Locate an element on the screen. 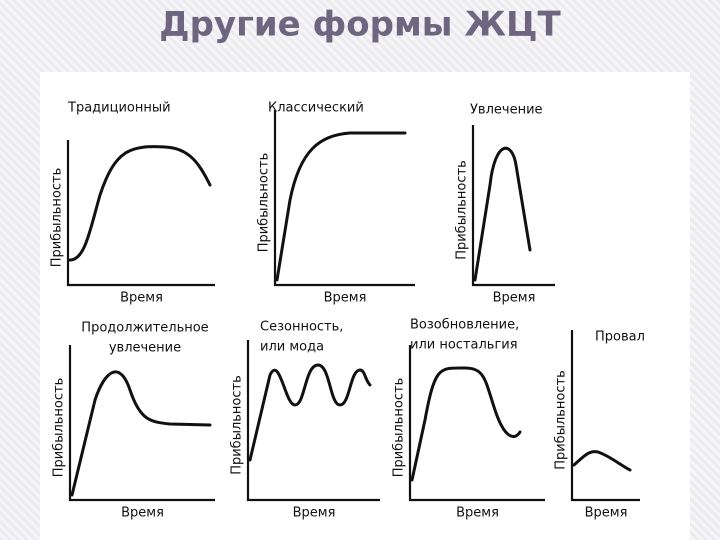 Image resolution: width=720 pixels, height=540 pixels. panel-title: или ностальгия is located at coordinates (464, 345).